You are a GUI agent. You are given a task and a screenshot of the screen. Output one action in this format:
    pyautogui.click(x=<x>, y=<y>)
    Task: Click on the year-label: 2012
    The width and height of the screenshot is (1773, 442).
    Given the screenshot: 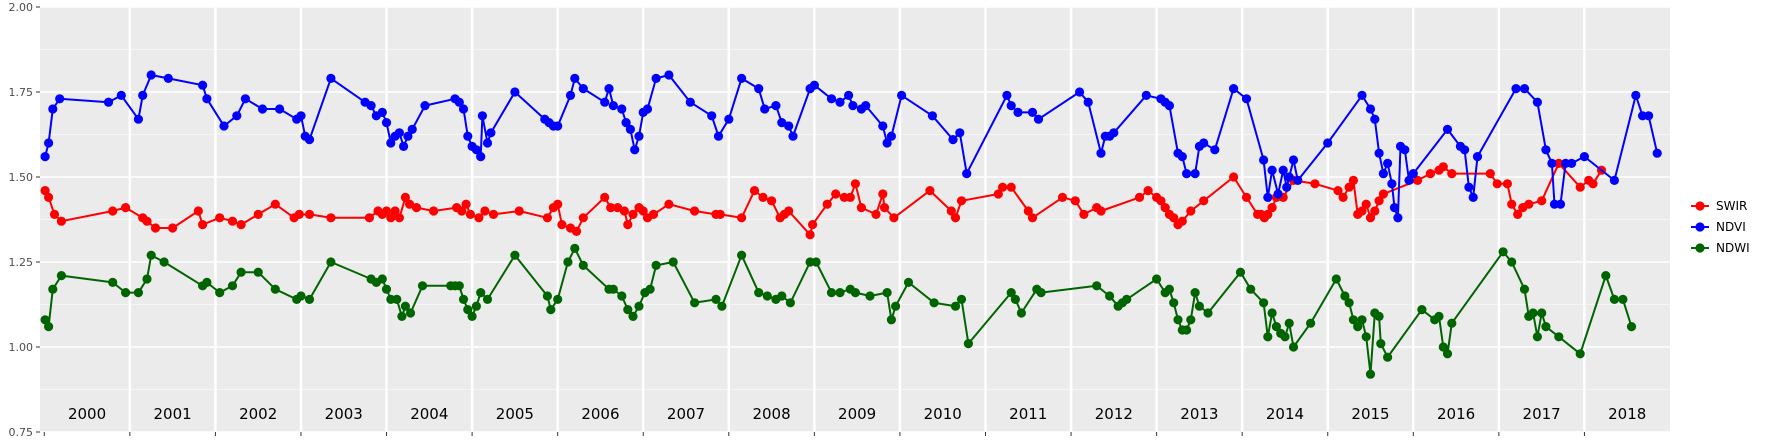 What is the action you would take?
    pyautogui.click(x=1114, y=414)
    